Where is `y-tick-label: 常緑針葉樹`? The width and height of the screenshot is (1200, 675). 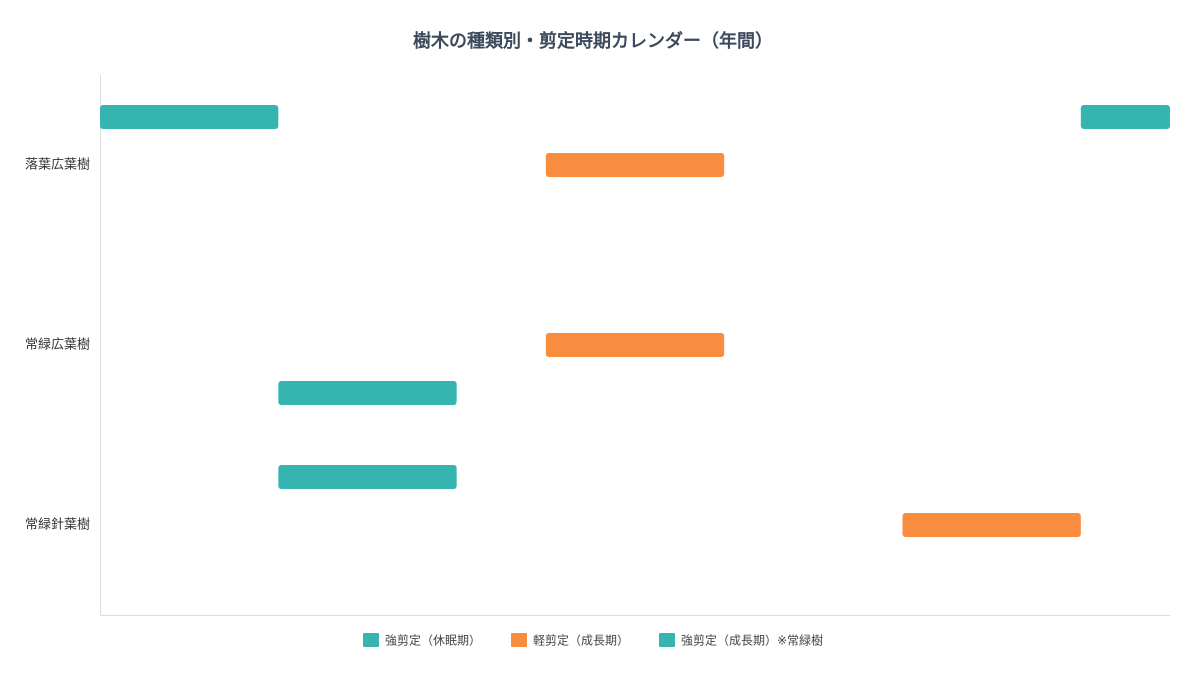
y-tick-label: 常緑針葉樹 is located at coordinates (57, 525).